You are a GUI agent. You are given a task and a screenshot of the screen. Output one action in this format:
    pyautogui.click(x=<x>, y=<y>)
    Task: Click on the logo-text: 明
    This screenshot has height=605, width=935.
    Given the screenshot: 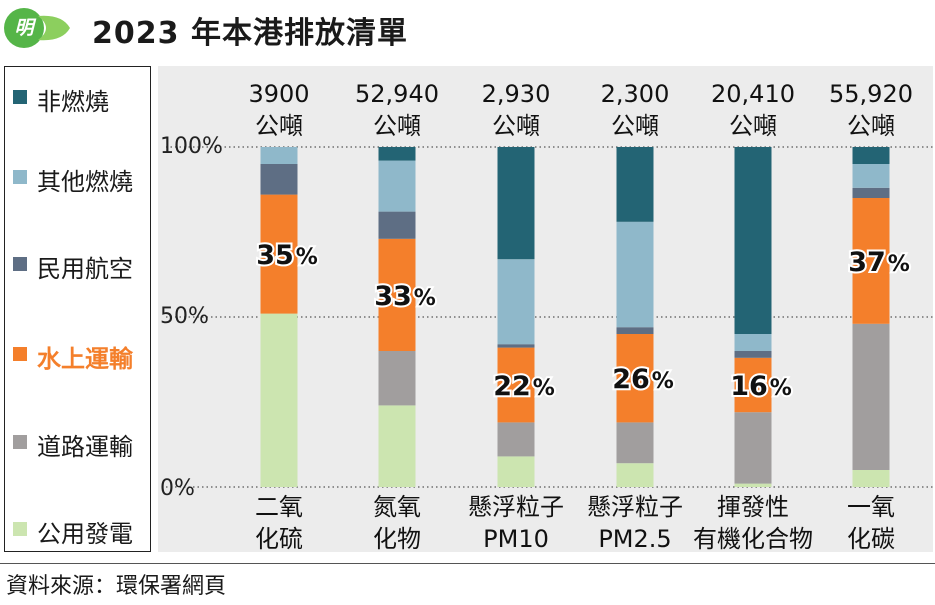 What is the action you would take?
    pyautogui.click(x=24, y=28)
    